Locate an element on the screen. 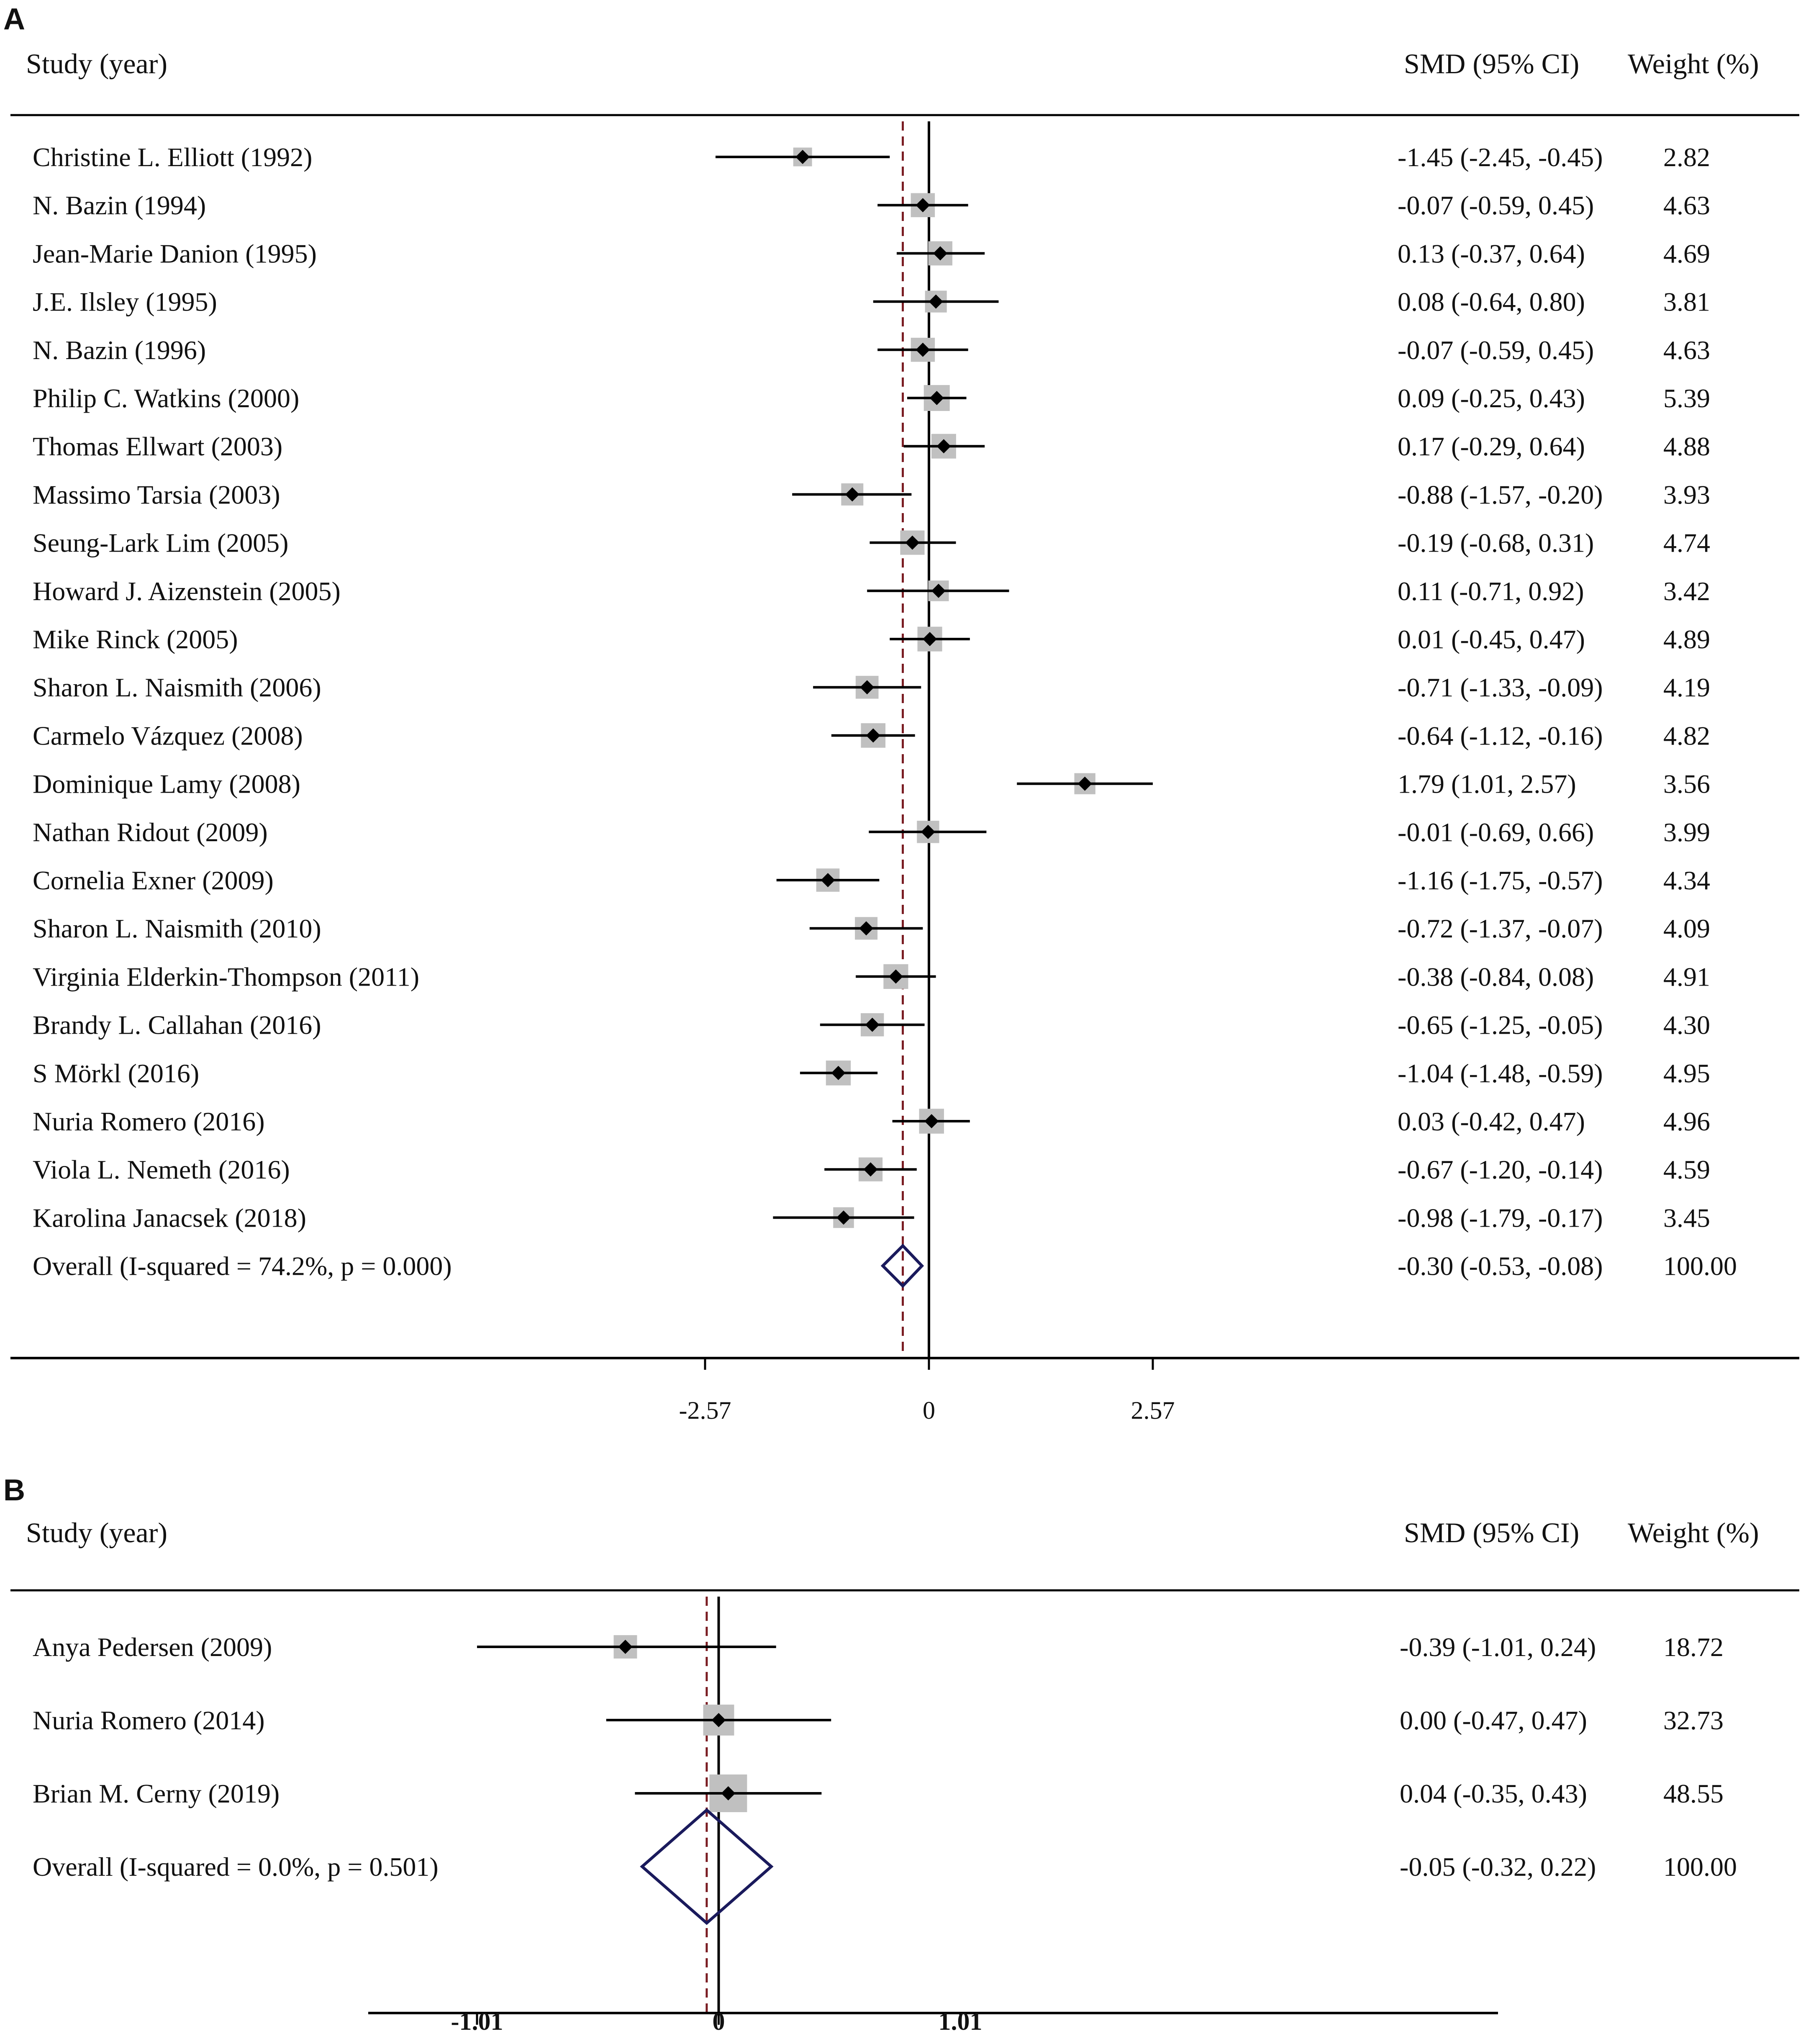 The width and height of the screenshot is (1811, 2044). study-label: Massimo Tarsia (2003) is located at coordinates (156, 495).